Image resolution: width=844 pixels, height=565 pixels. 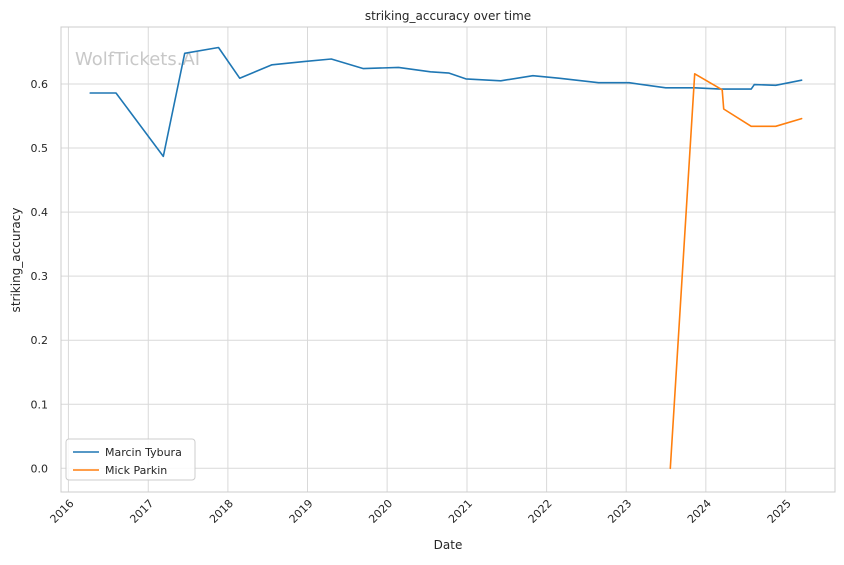 What do you see at coordinates (40, 84) in the screenshot?
I see `y-tick-label-0.6: 0.6` at bounding box center [40, 84].